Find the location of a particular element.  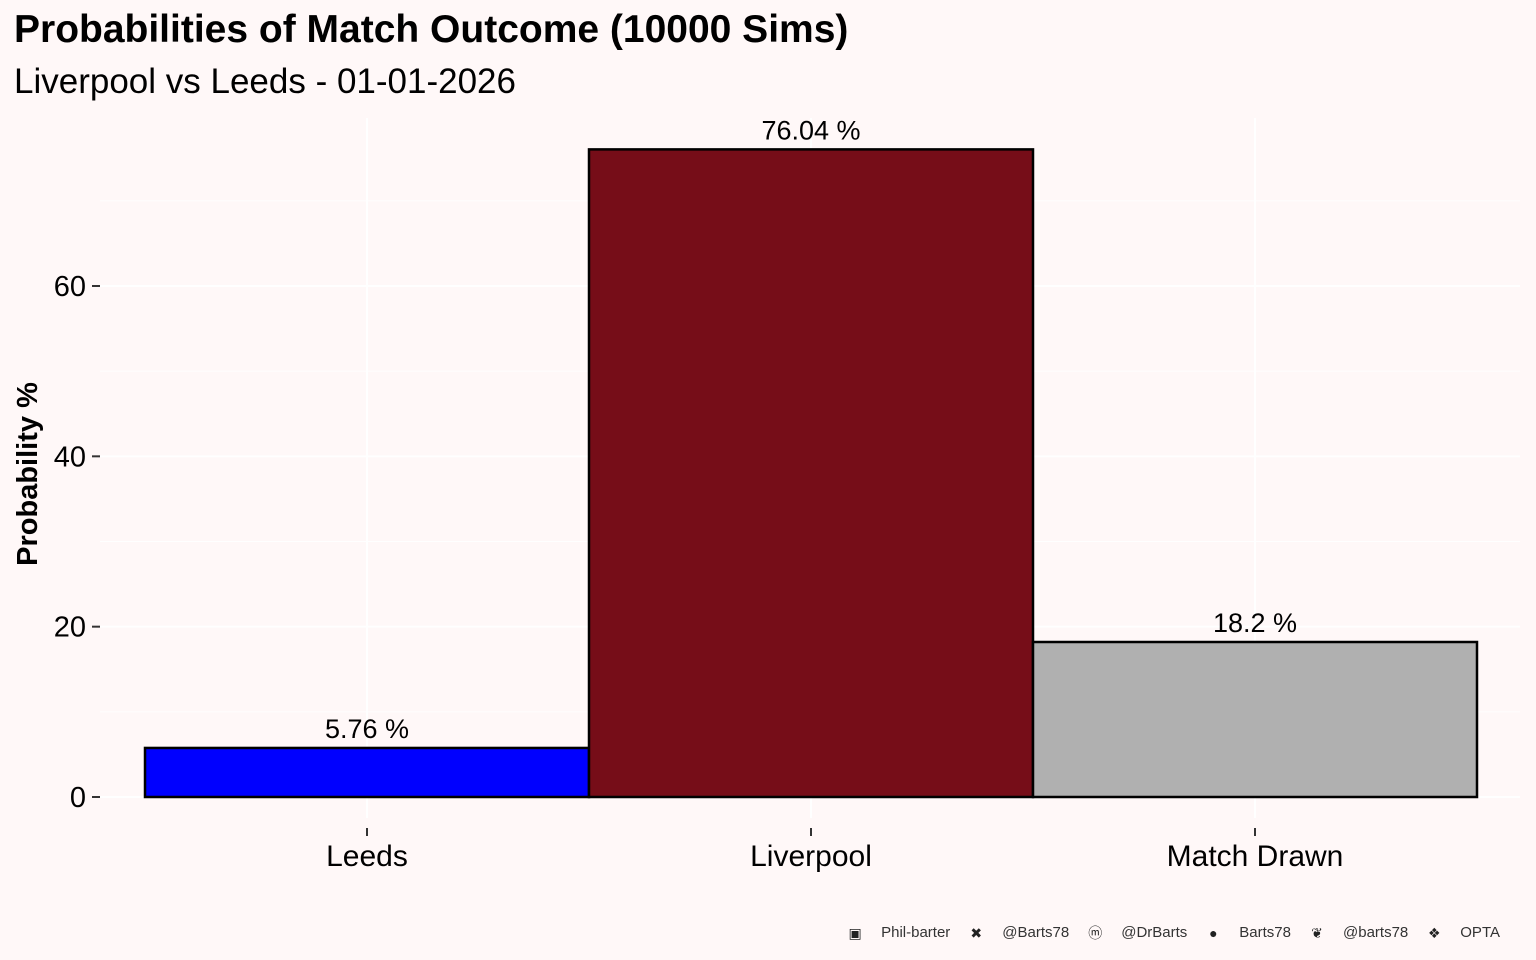

mastodon-icon: ⓜ is located at coordinates (1095, 932).